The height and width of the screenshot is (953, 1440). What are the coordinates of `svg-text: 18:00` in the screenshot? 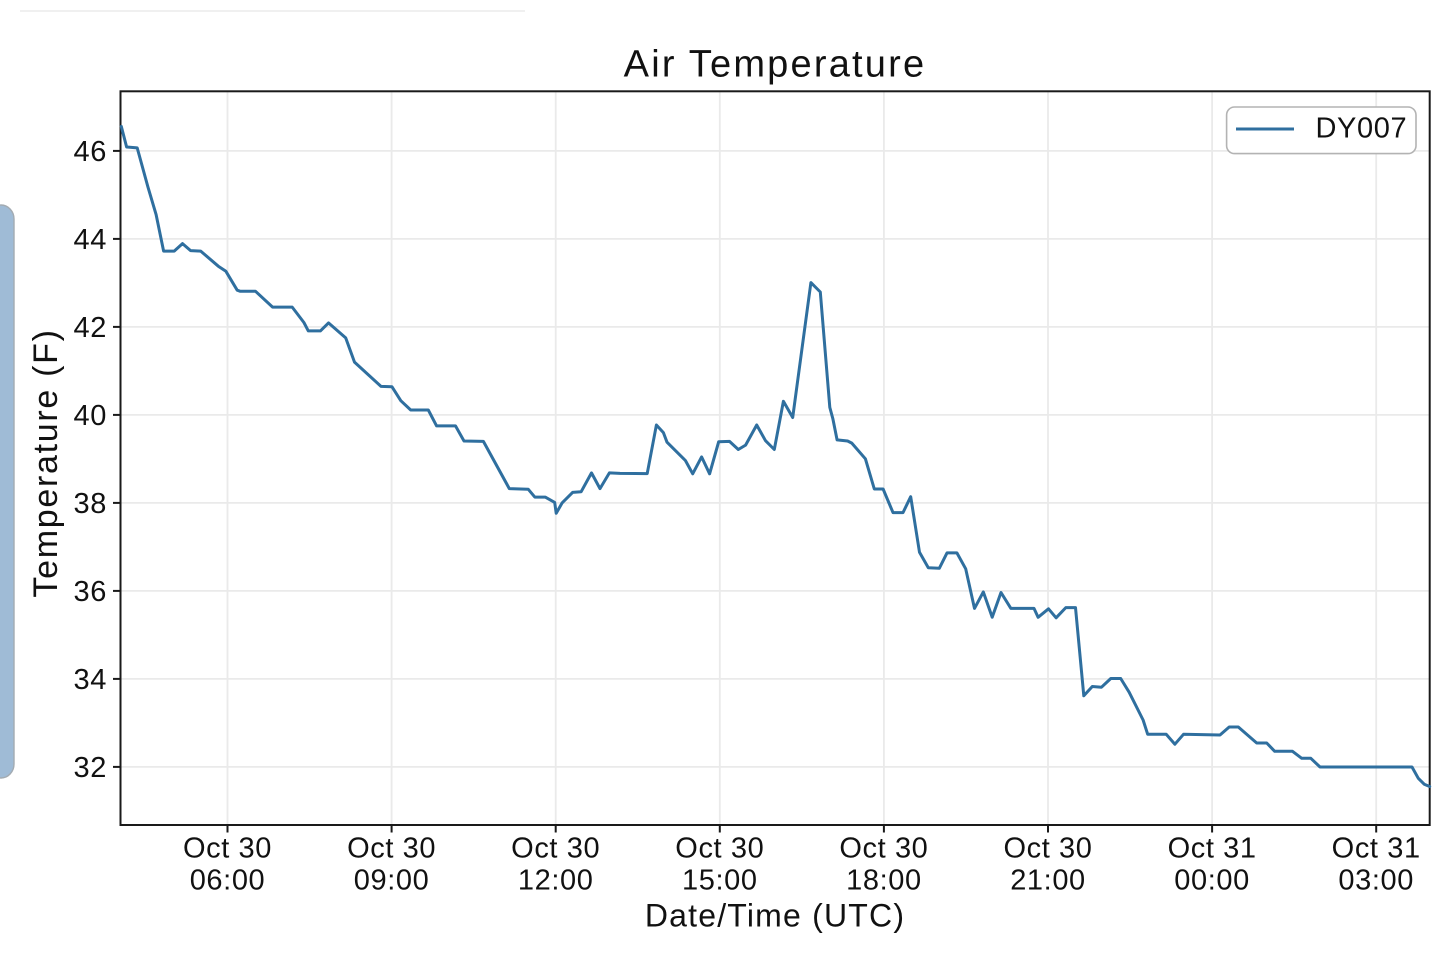 It's located at (884, 880).